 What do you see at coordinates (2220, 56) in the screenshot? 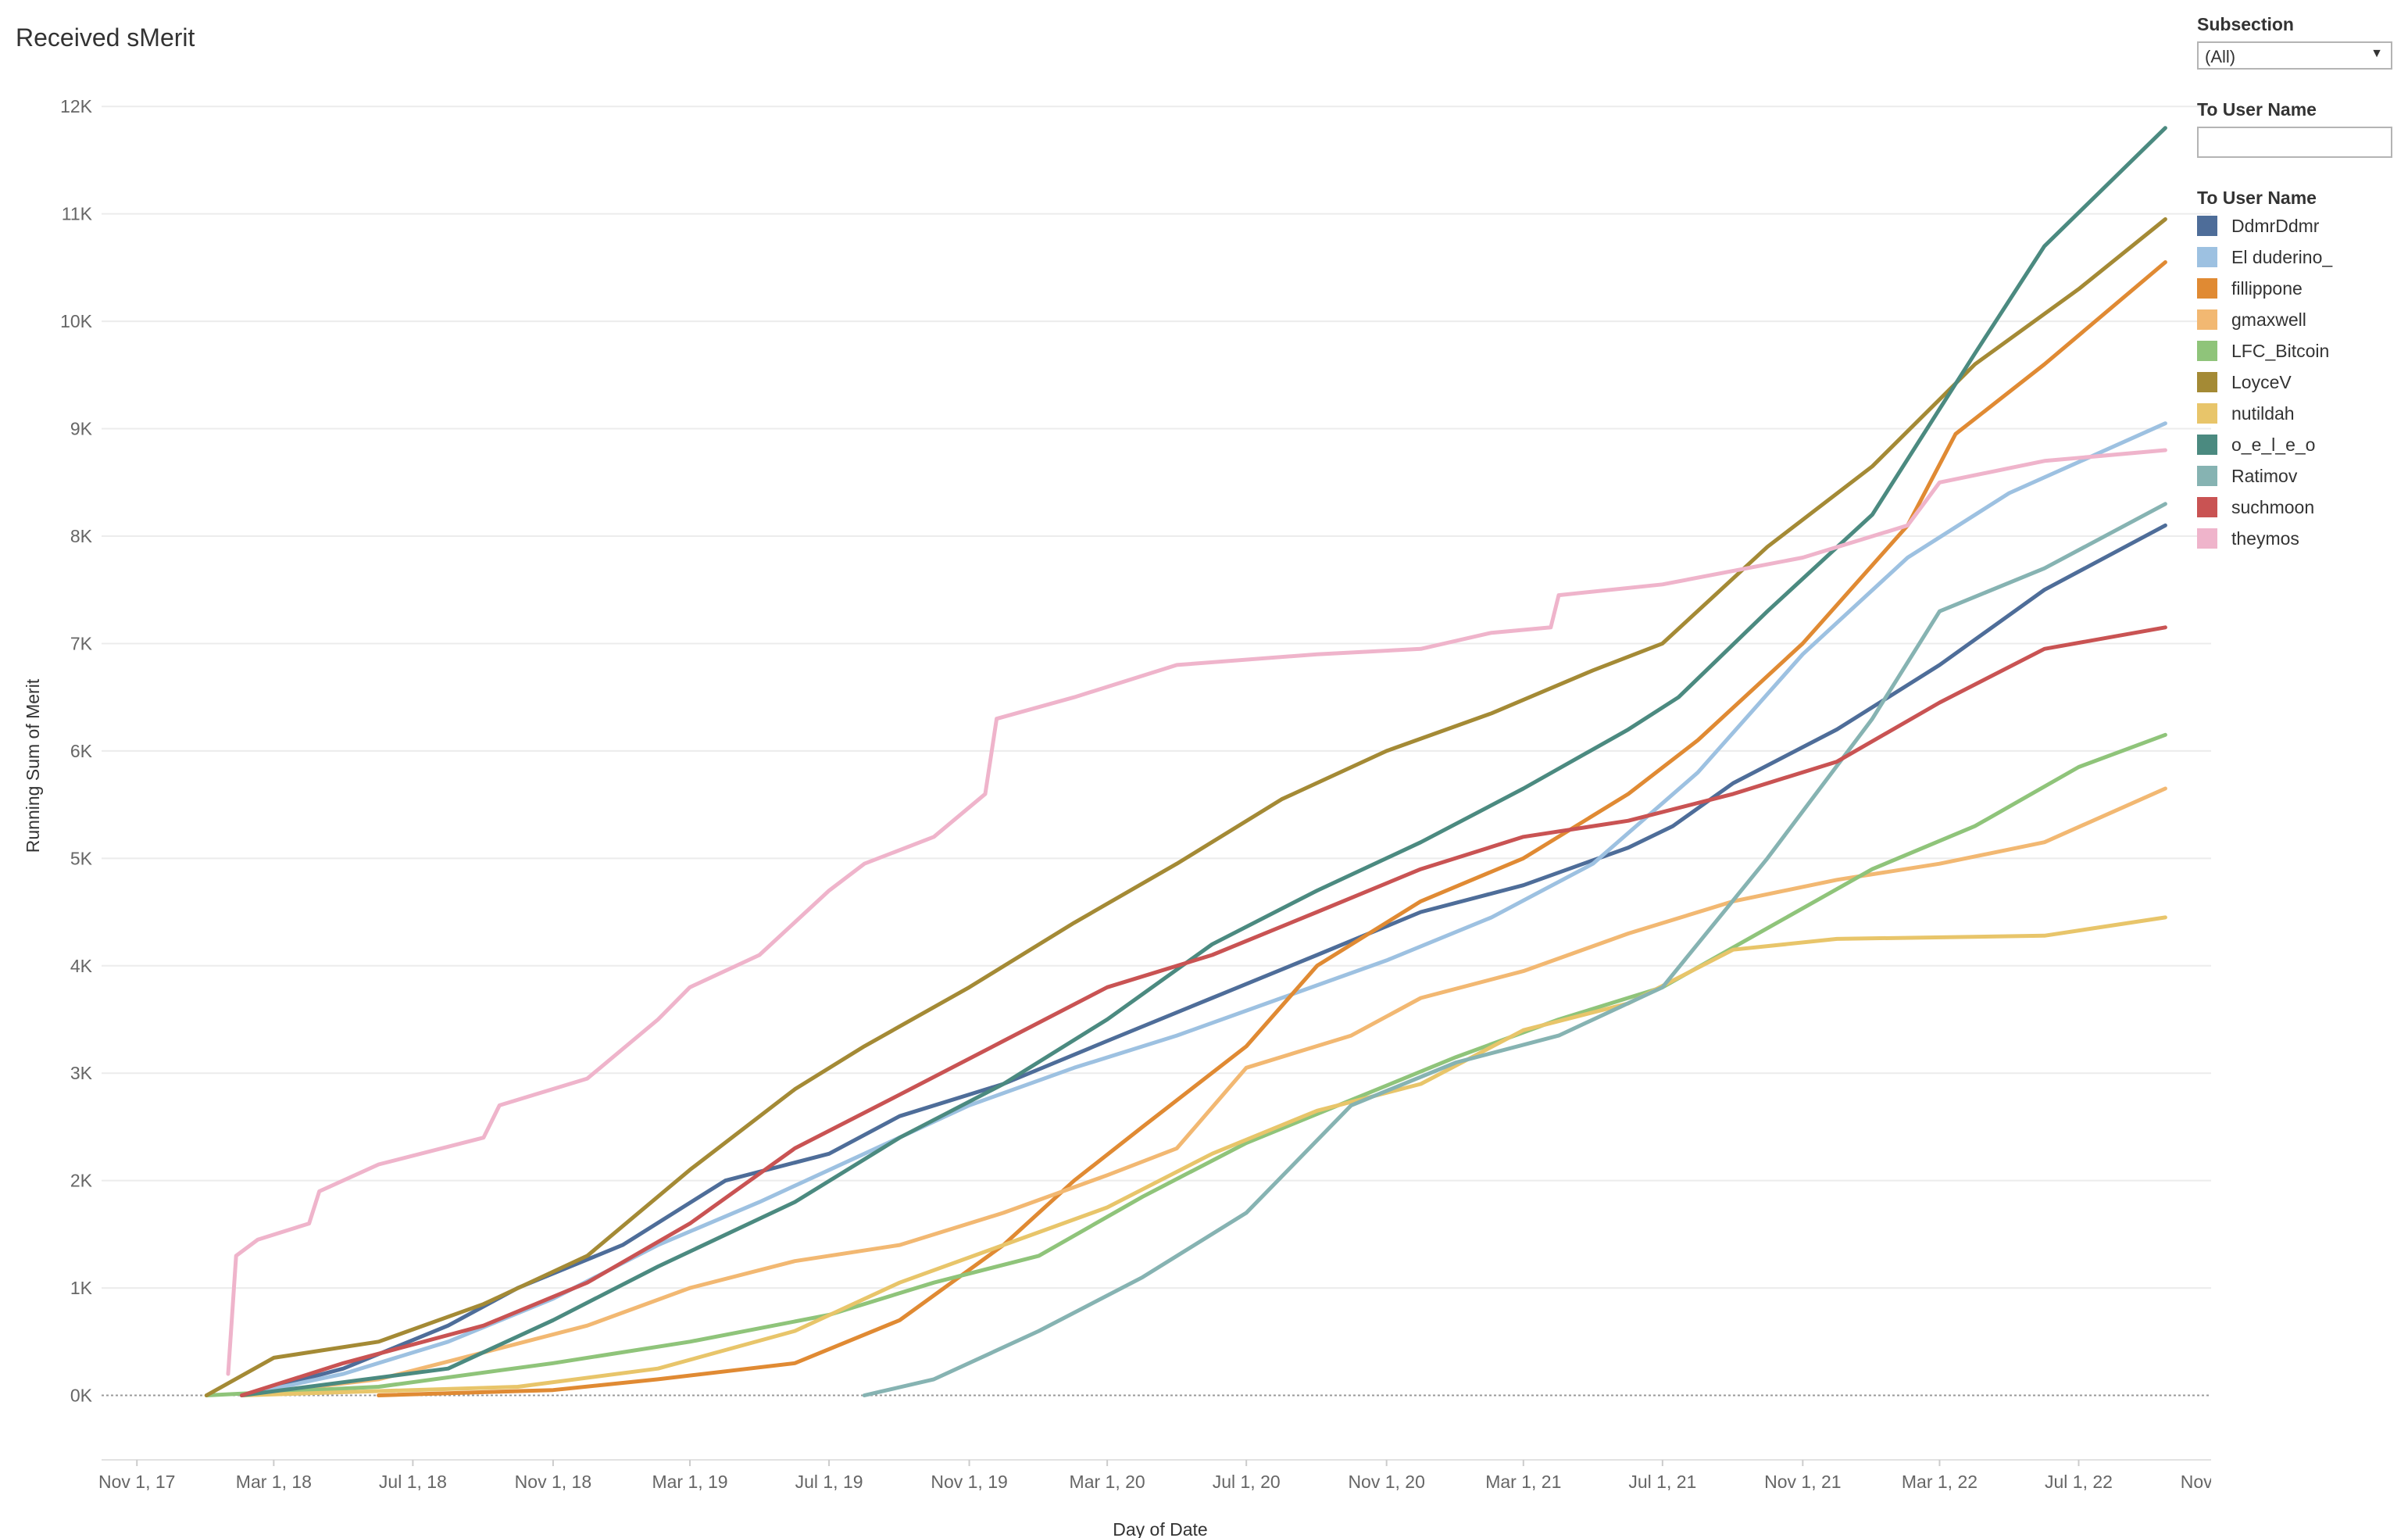
I see `subsection-selected-value: (All)` at bounding box center [2220, 56].